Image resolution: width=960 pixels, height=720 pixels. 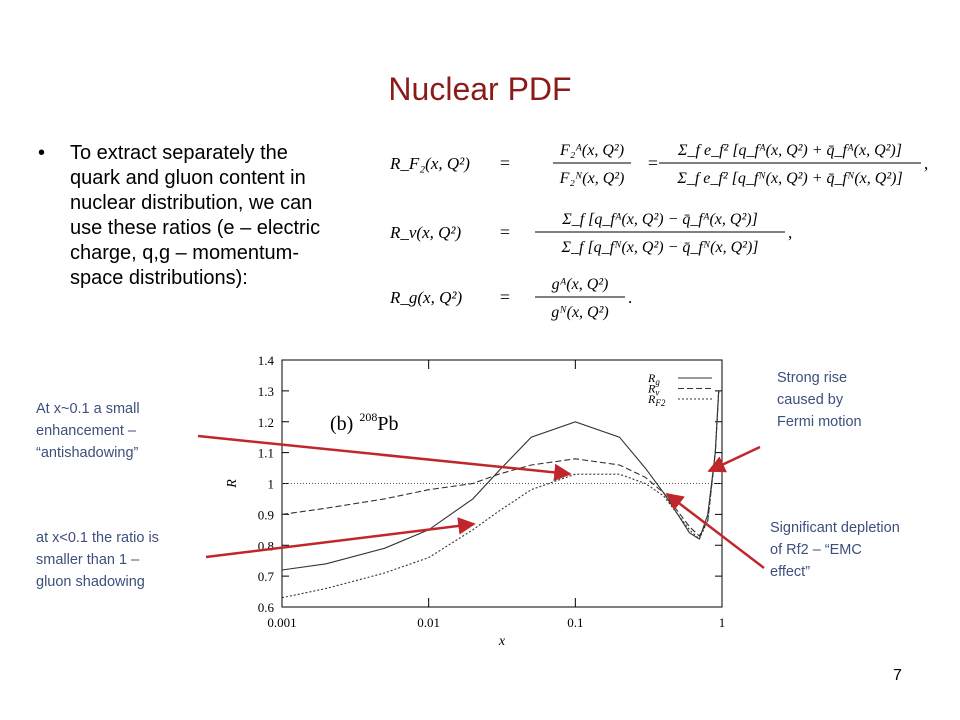 I want to click on bullet-line: To extract separately the, so click(x=179, y=153).